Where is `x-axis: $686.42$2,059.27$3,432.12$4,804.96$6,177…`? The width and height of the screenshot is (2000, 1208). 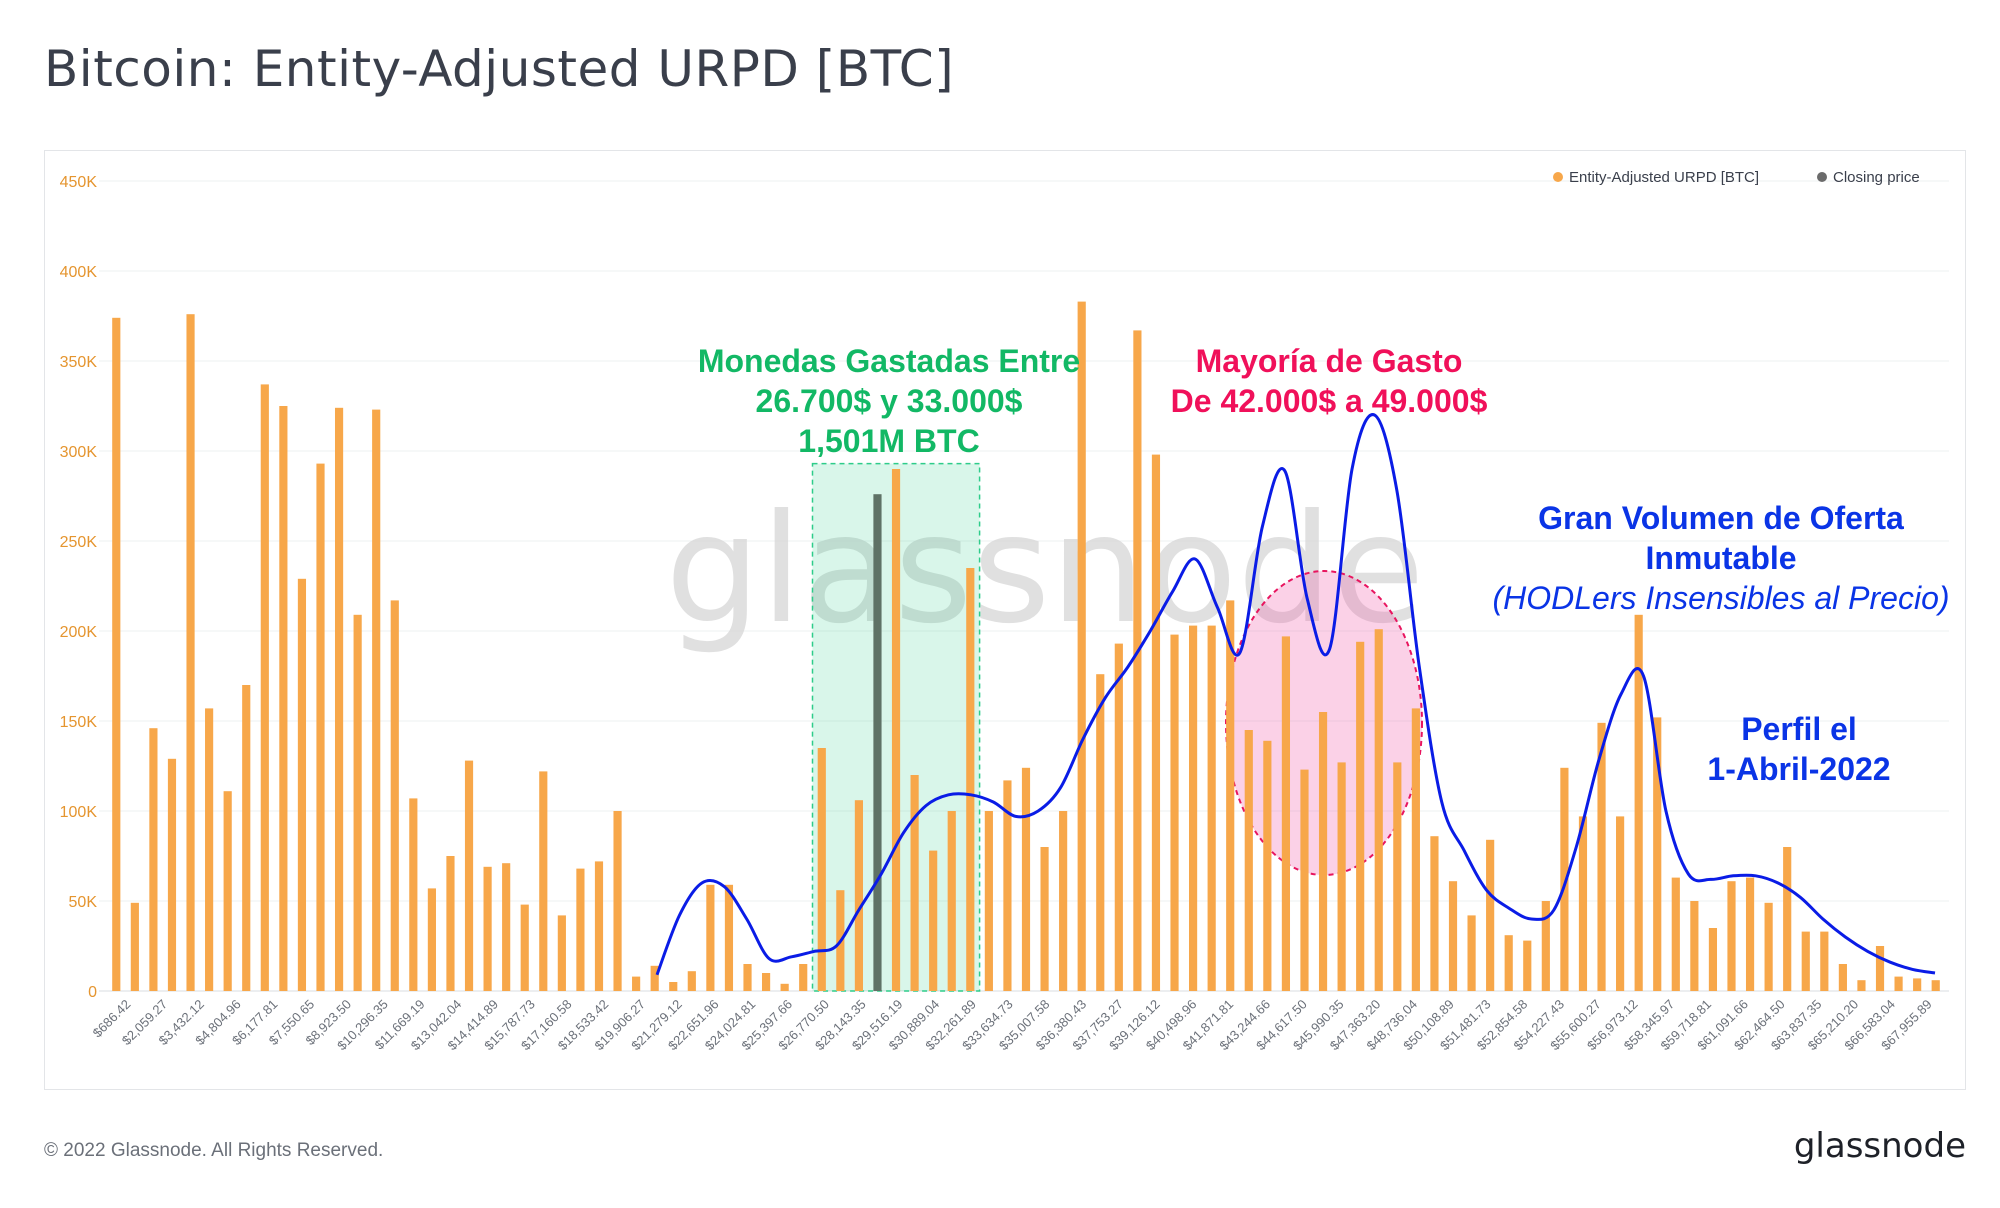
x-axis: $686.42$2,059.27$3,432.12$4,804.96$6,177… is located at coordinates (1012, 1025).